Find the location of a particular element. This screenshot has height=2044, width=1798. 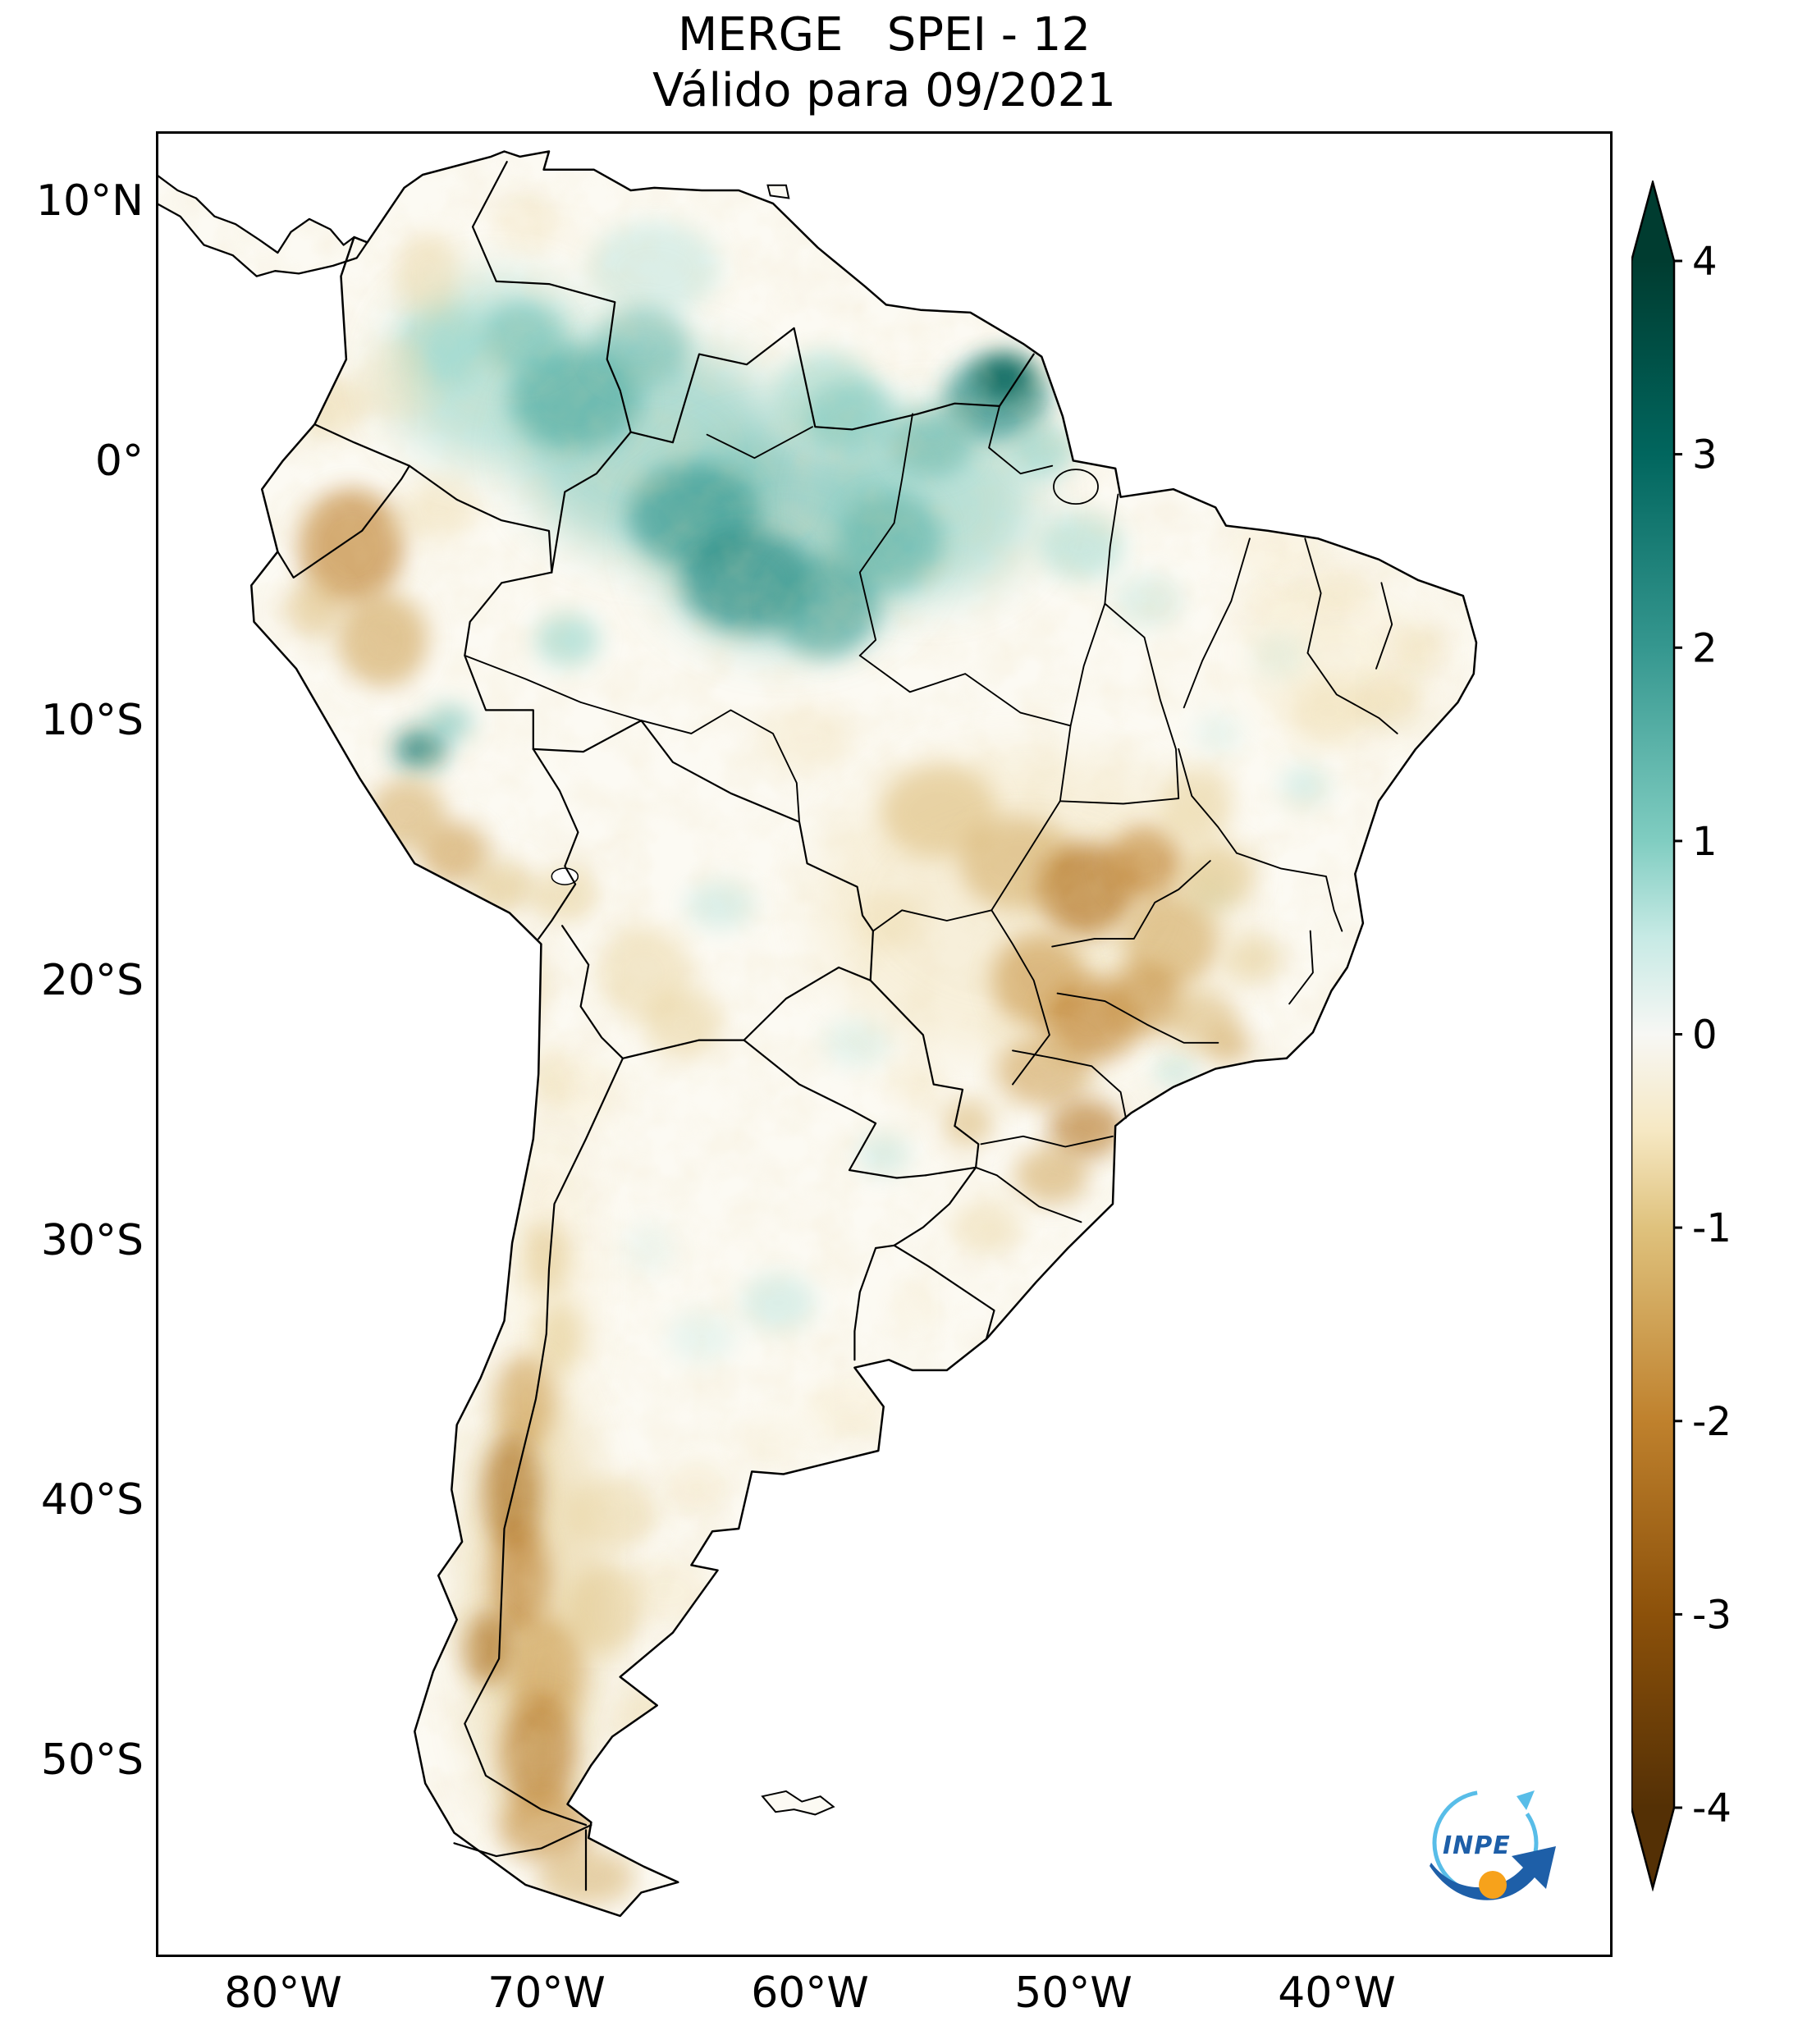

lat-tick-label: 30°S is located at coordinates (92, 1240).